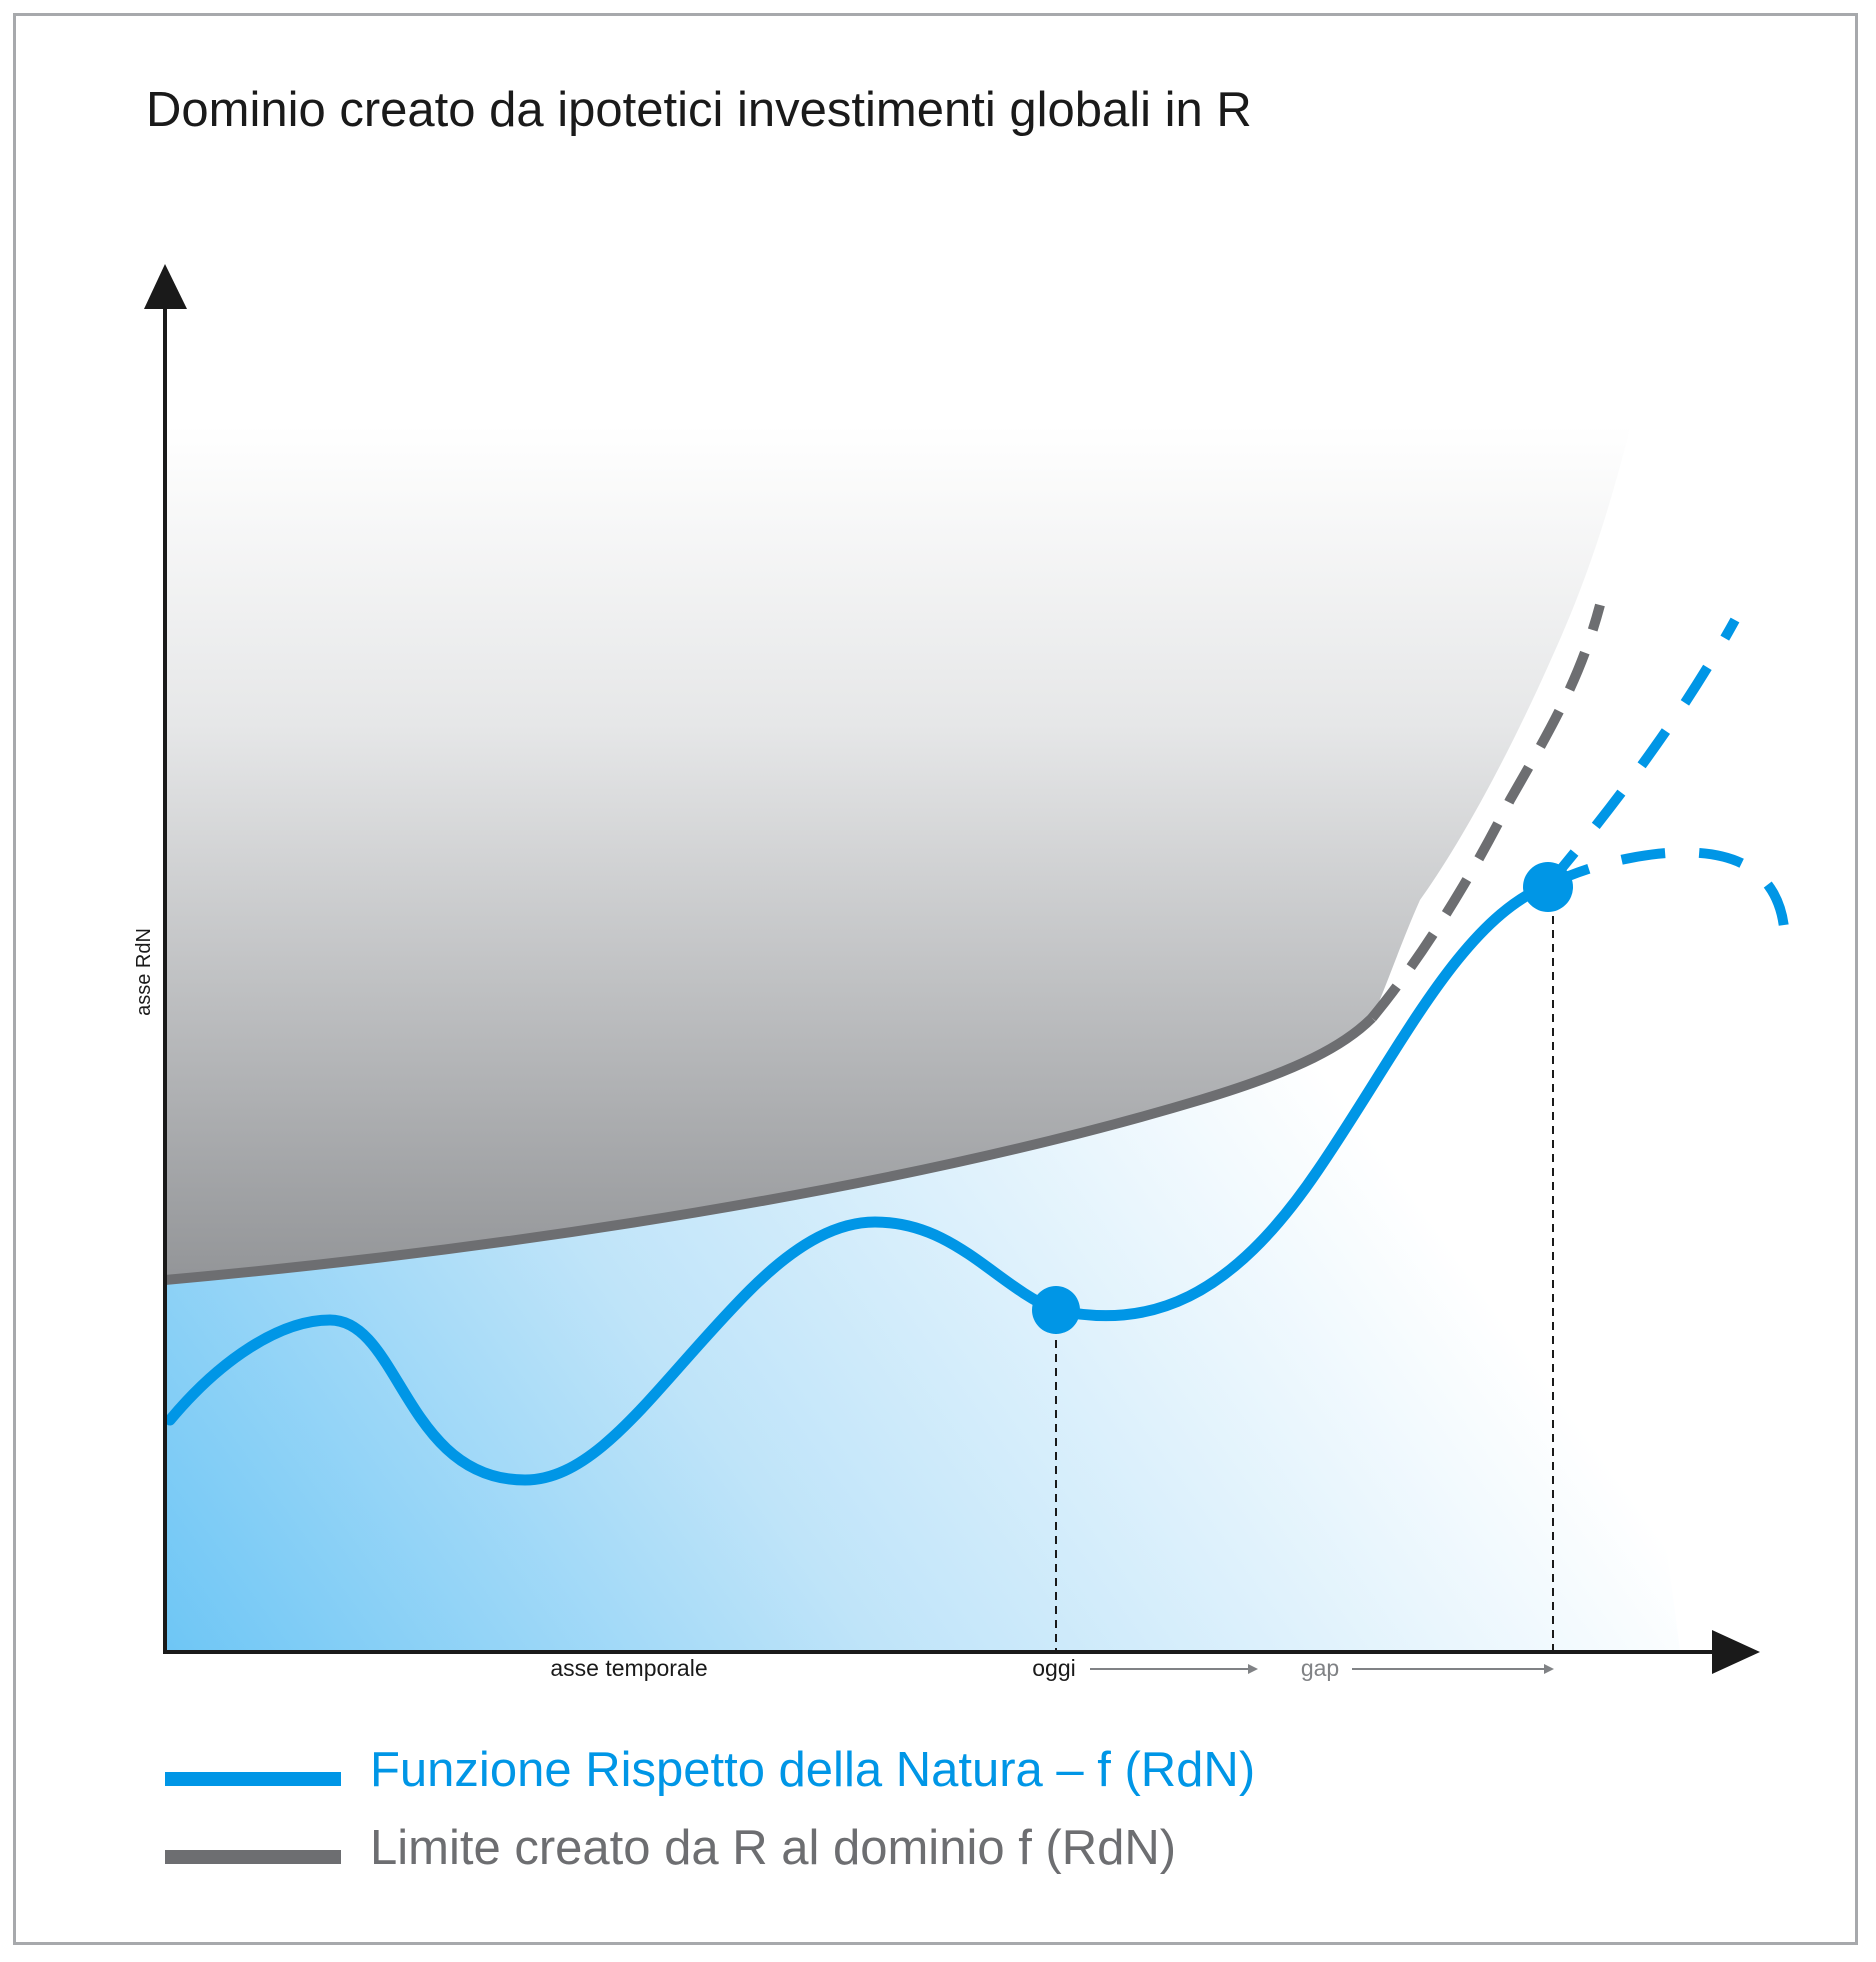  I want to click on future-point, so click(1548, 887).